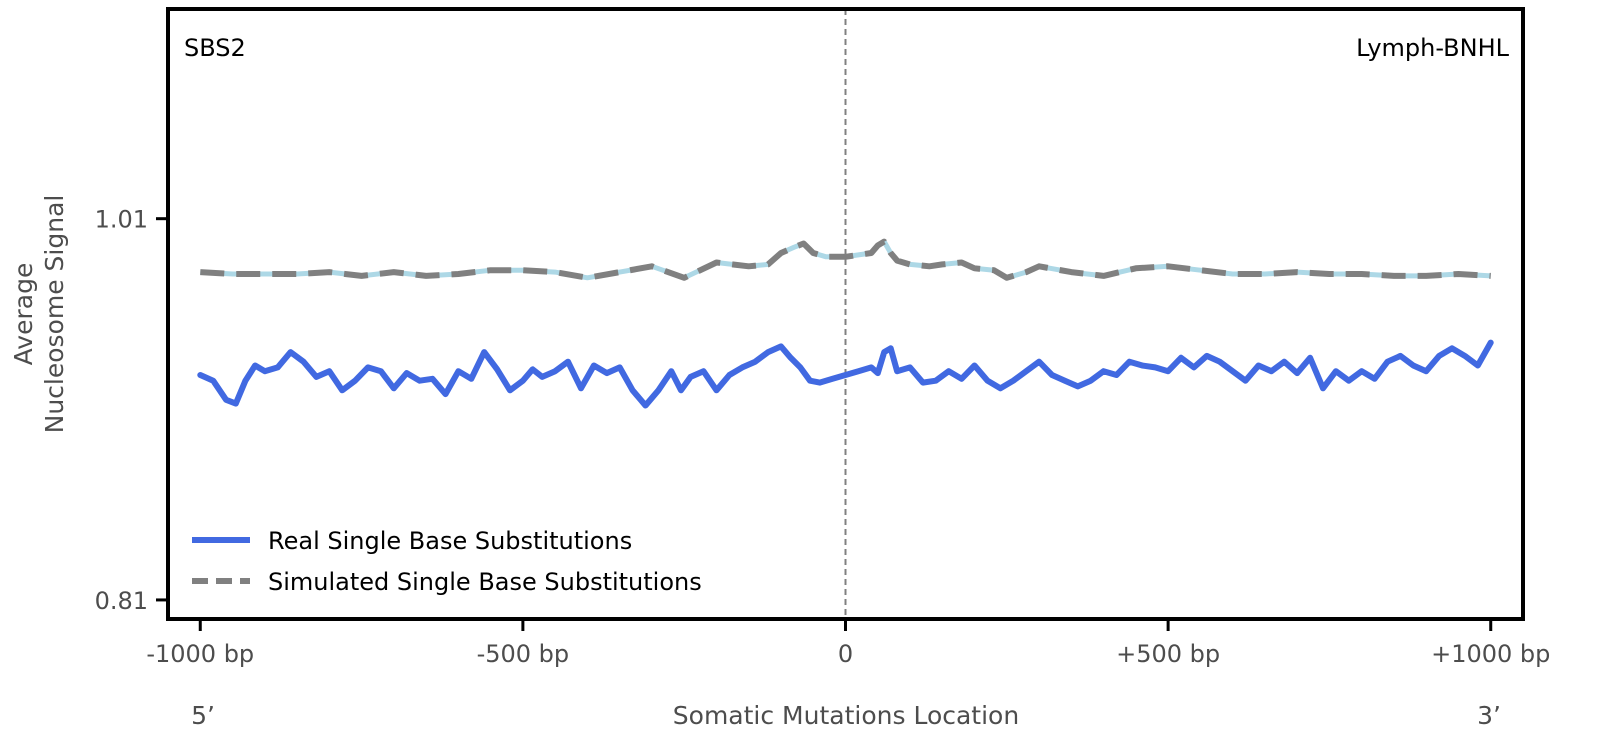 The height and width of the screenshot is (756, 1603). Describe the element at coordinates (1489, 715) in the screenshot. I see `three-prime-label: 3’` at that location.